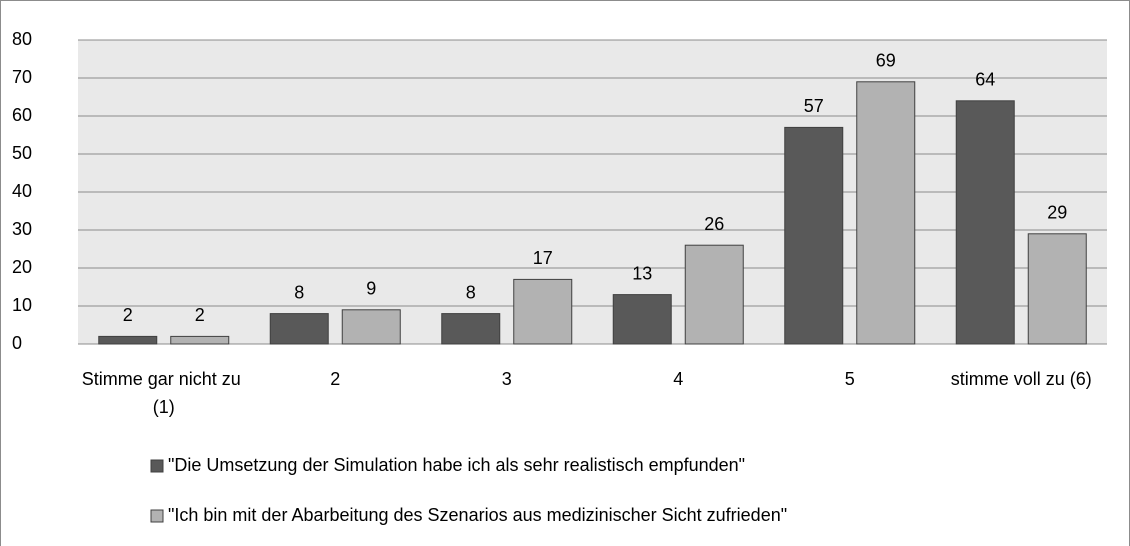 This screenshot has width=1130, height=546. Describe the element at coordinates (371, 289) in the screenshot. I see `value-label: 9` at that location.